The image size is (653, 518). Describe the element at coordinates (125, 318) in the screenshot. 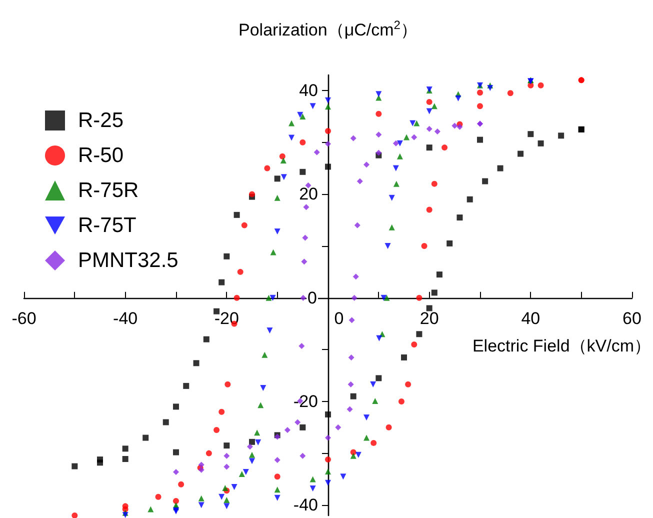

I see `x-tick-label: -40` at that location.